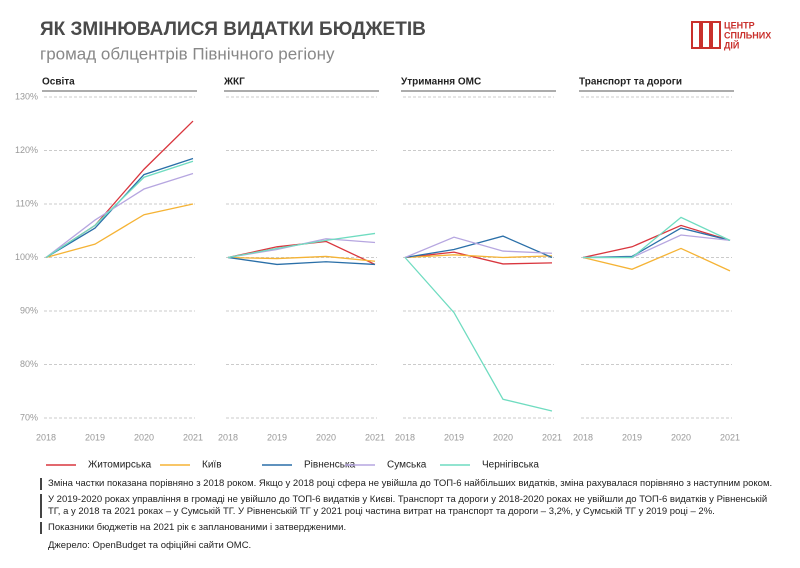  I want to click on y-tick-label: 80%, so click(29, 364).